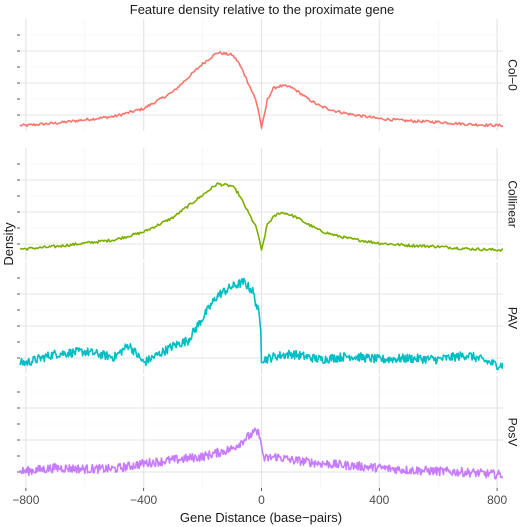  I want to click on x-tick-label: 0, so click(261, 500).